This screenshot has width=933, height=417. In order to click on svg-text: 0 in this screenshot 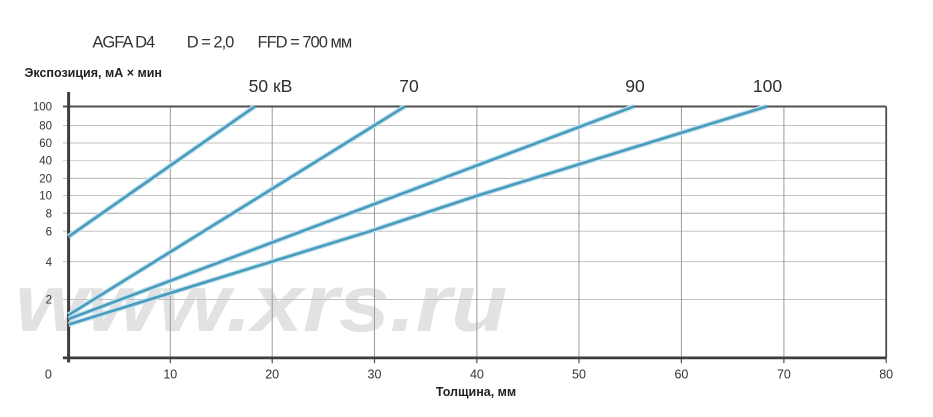, I will do `click(48, 375)`.